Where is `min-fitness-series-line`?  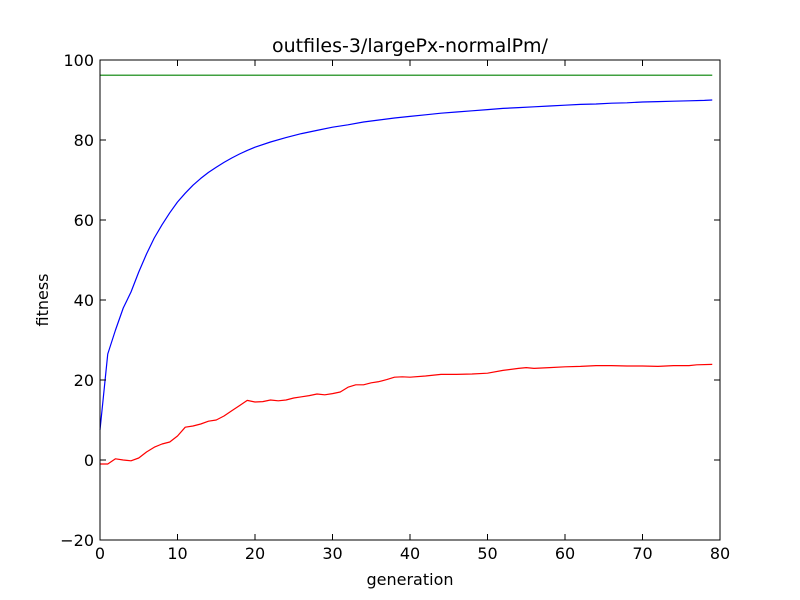
min-fitness-series-line is located at coordinates (406, 414).